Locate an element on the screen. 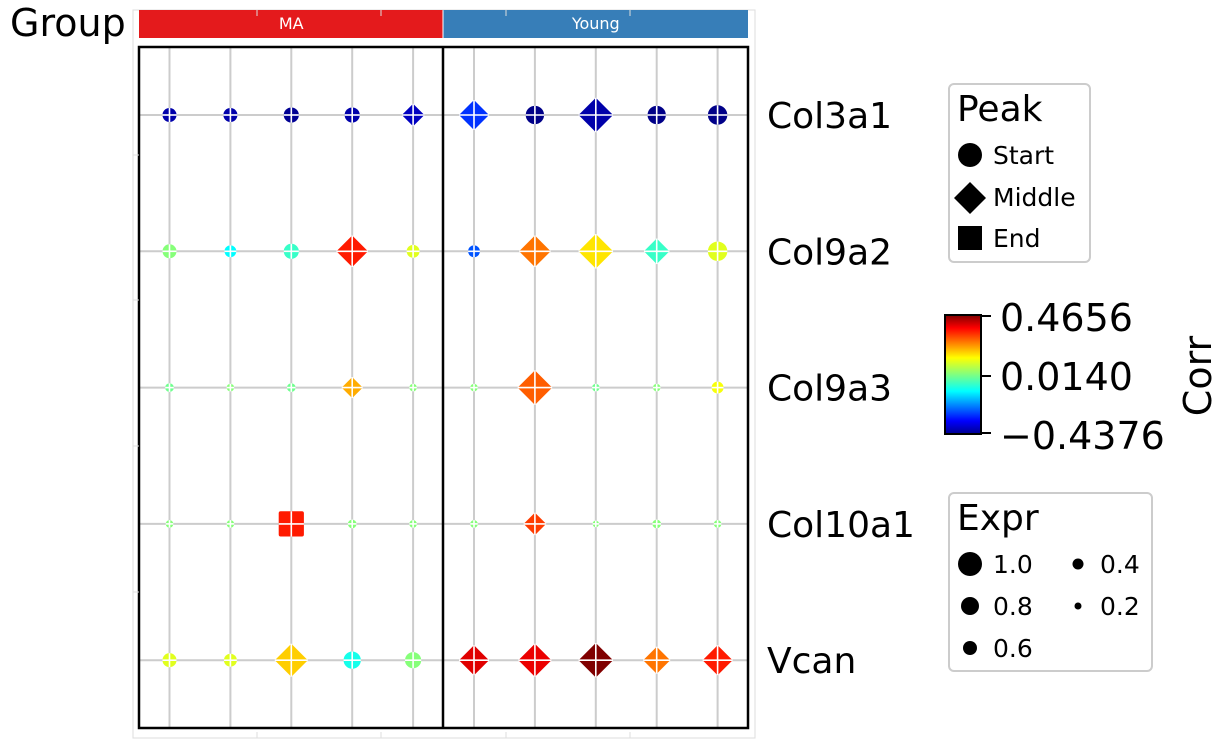  group-axis-label: Group is located at coordinates (68, 23).